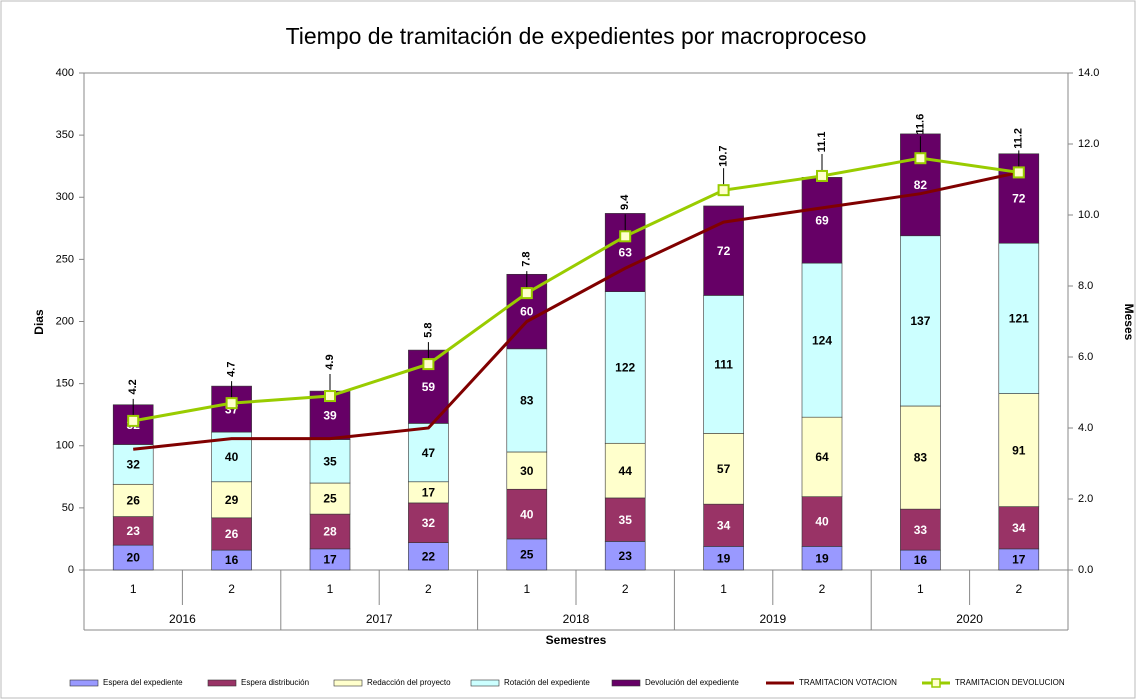 The width and height of the screenshot is (1146, 700). Describe the element at coordinates (275, 682) in the screenshot. I see `legend-label: Espera distribución` at that location.